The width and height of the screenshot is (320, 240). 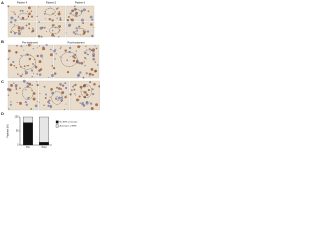 What do you see at coordinates (22, 3) in the screenshot?
I see `column-header: Patient 4` at bounding box center [22, 3].